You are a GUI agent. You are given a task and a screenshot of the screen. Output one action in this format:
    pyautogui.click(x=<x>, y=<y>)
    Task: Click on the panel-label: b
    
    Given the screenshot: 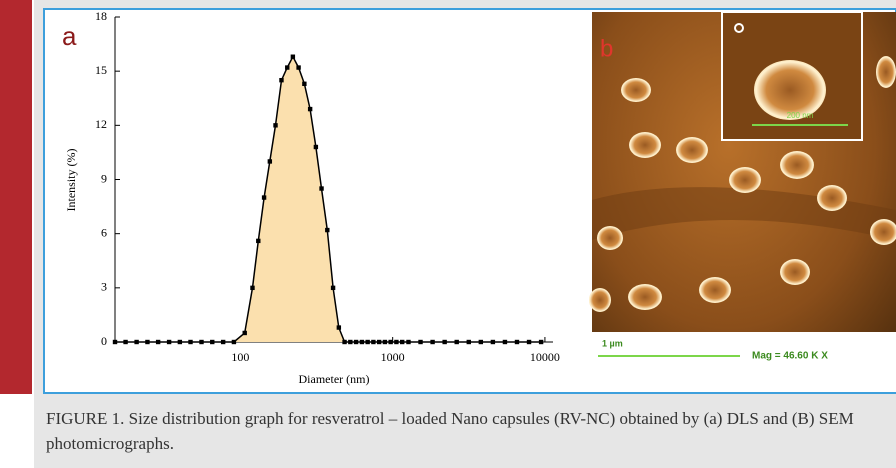 What is the action you would take?
    pyautogui.click(x=606, y=48)
    